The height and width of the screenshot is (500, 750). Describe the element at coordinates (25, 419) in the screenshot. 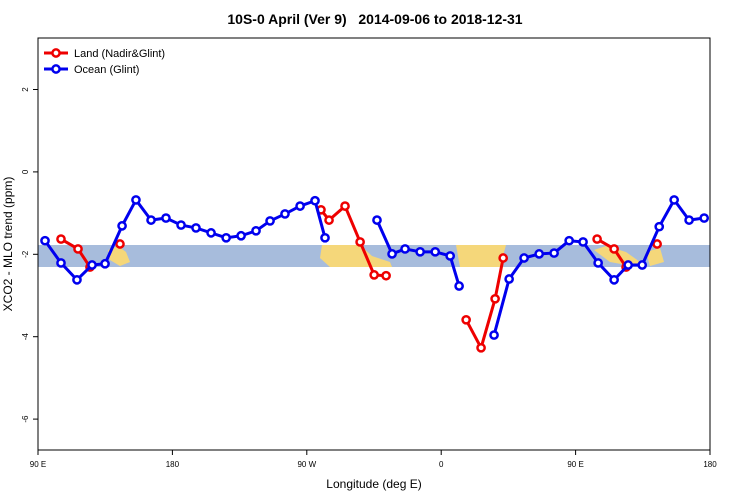

I see `y-tick-label: -6` at that location.